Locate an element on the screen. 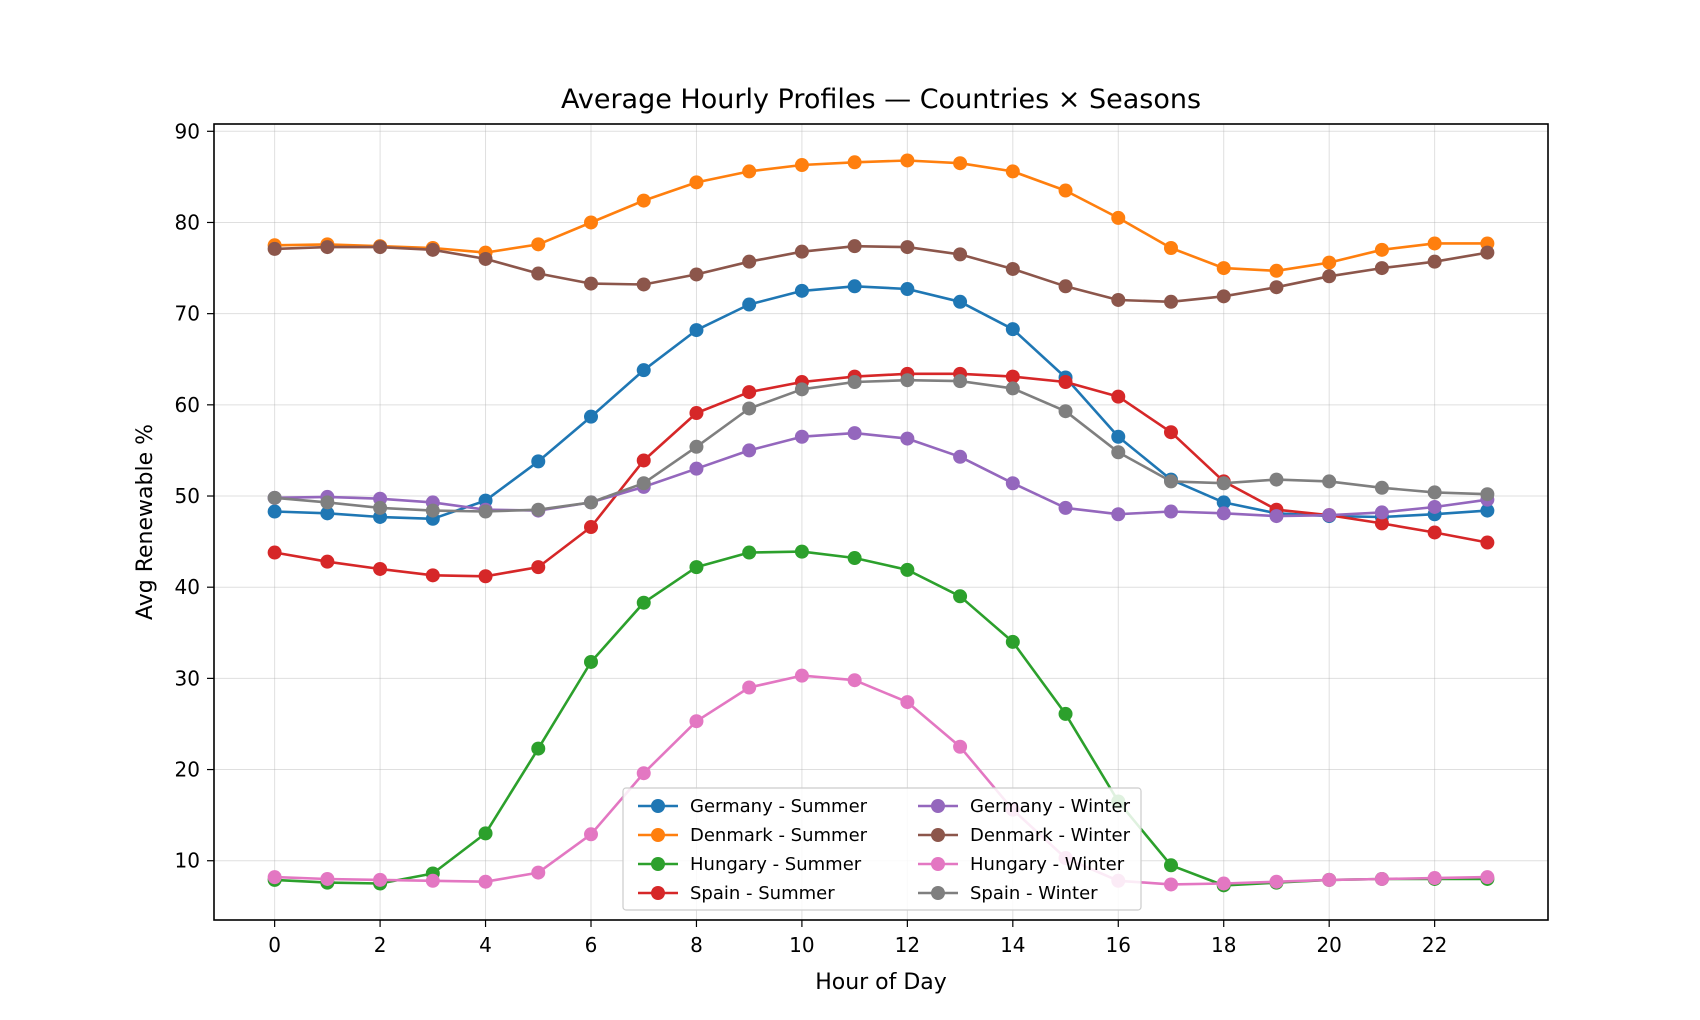 The image size is (1700, 1020). y-tick-label: 40 is located at coordinates (187, 587).